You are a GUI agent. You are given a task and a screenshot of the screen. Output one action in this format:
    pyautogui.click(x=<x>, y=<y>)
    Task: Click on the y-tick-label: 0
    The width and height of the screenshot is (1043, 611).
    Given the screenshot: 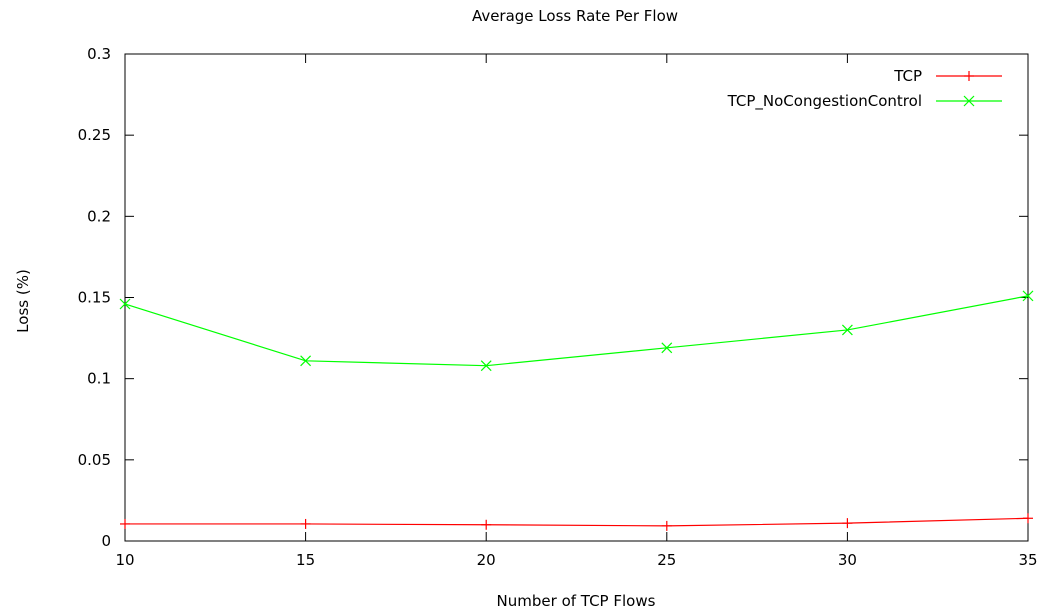 What is the action you would take?
    pyautogui.click(x=106, y=541)
    